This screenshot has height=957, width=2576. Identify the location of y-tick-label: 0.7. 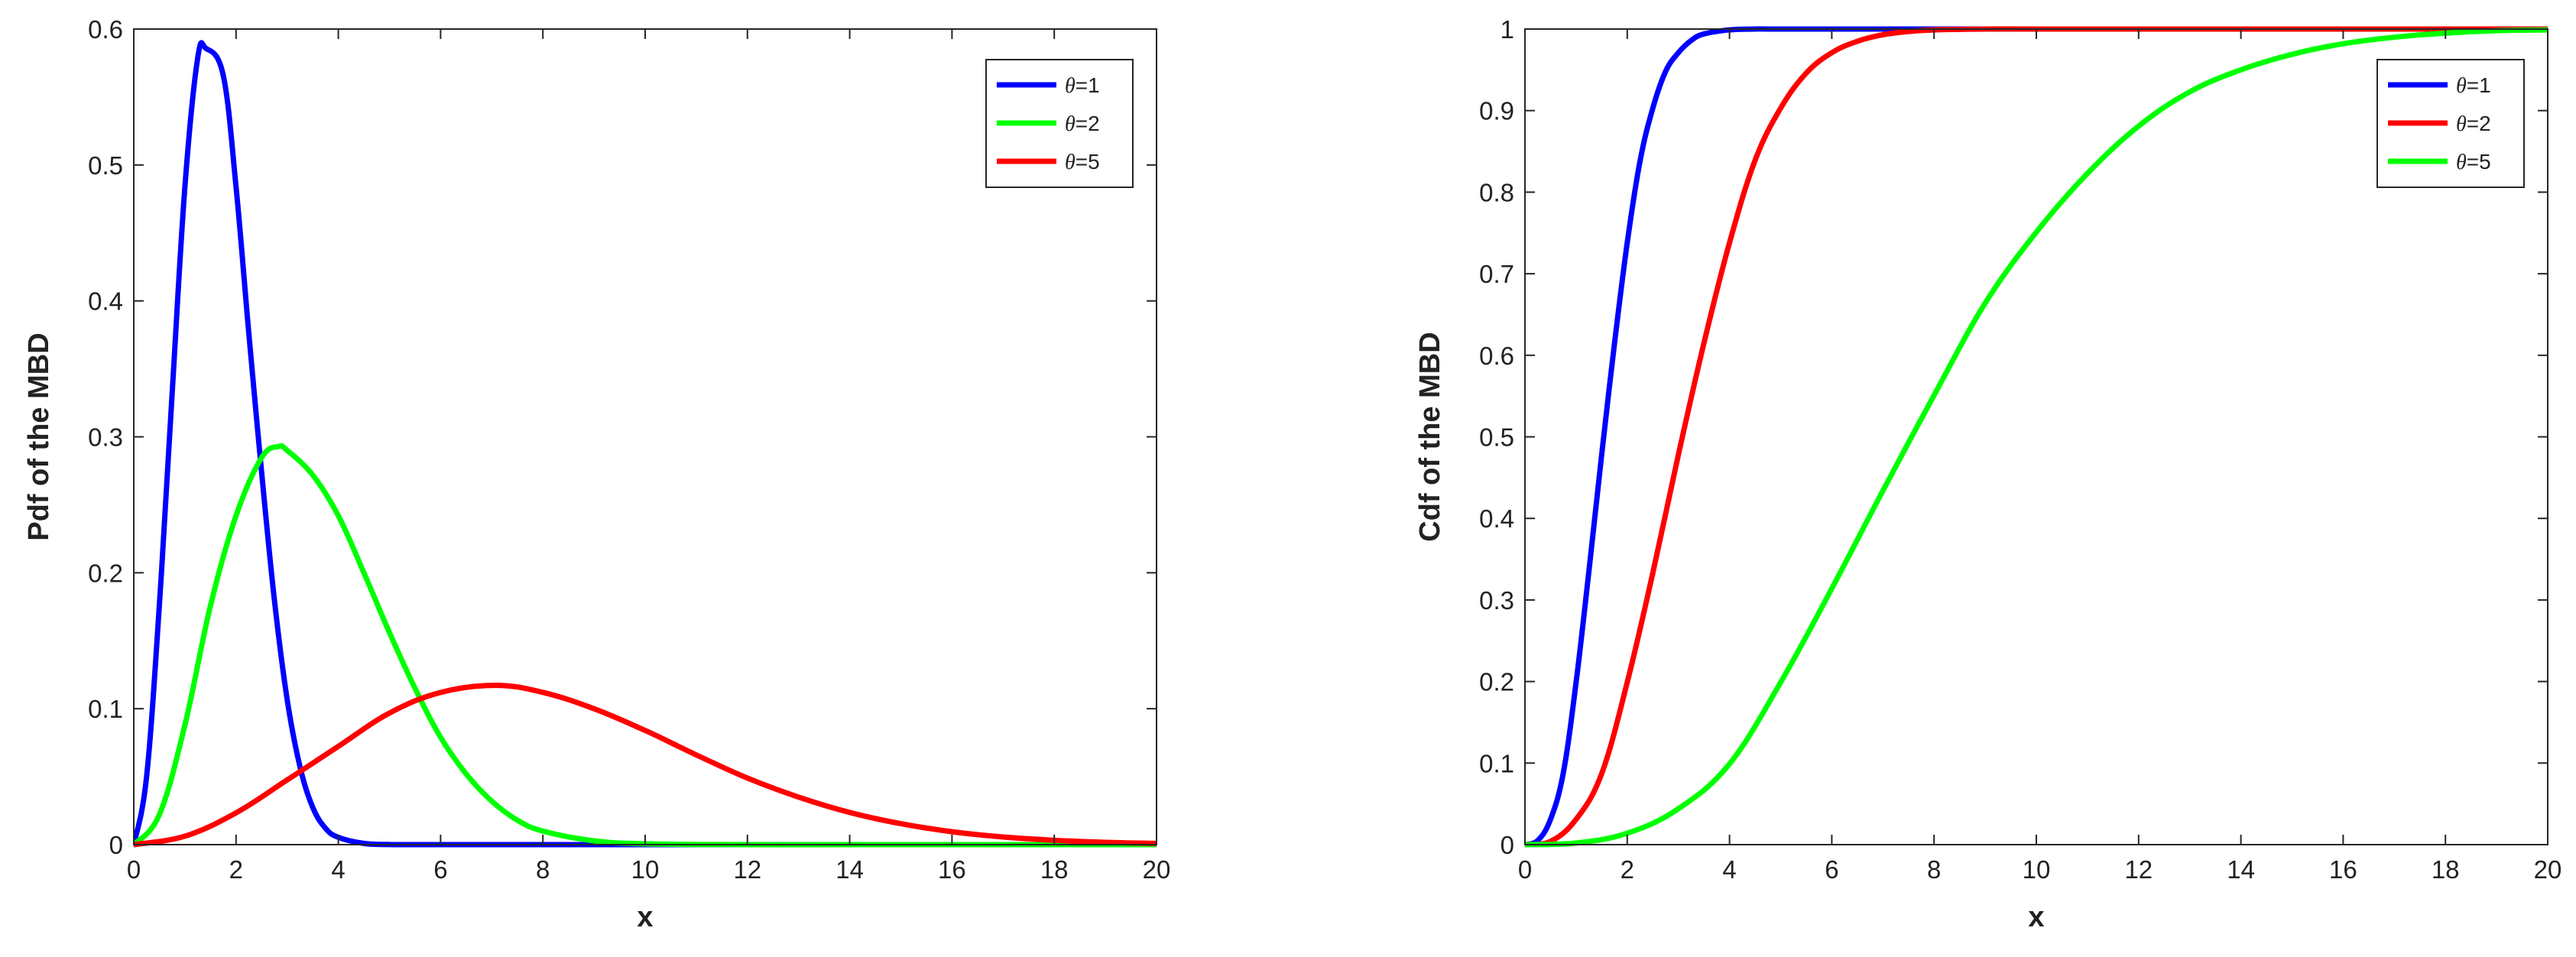
(1496, 274).